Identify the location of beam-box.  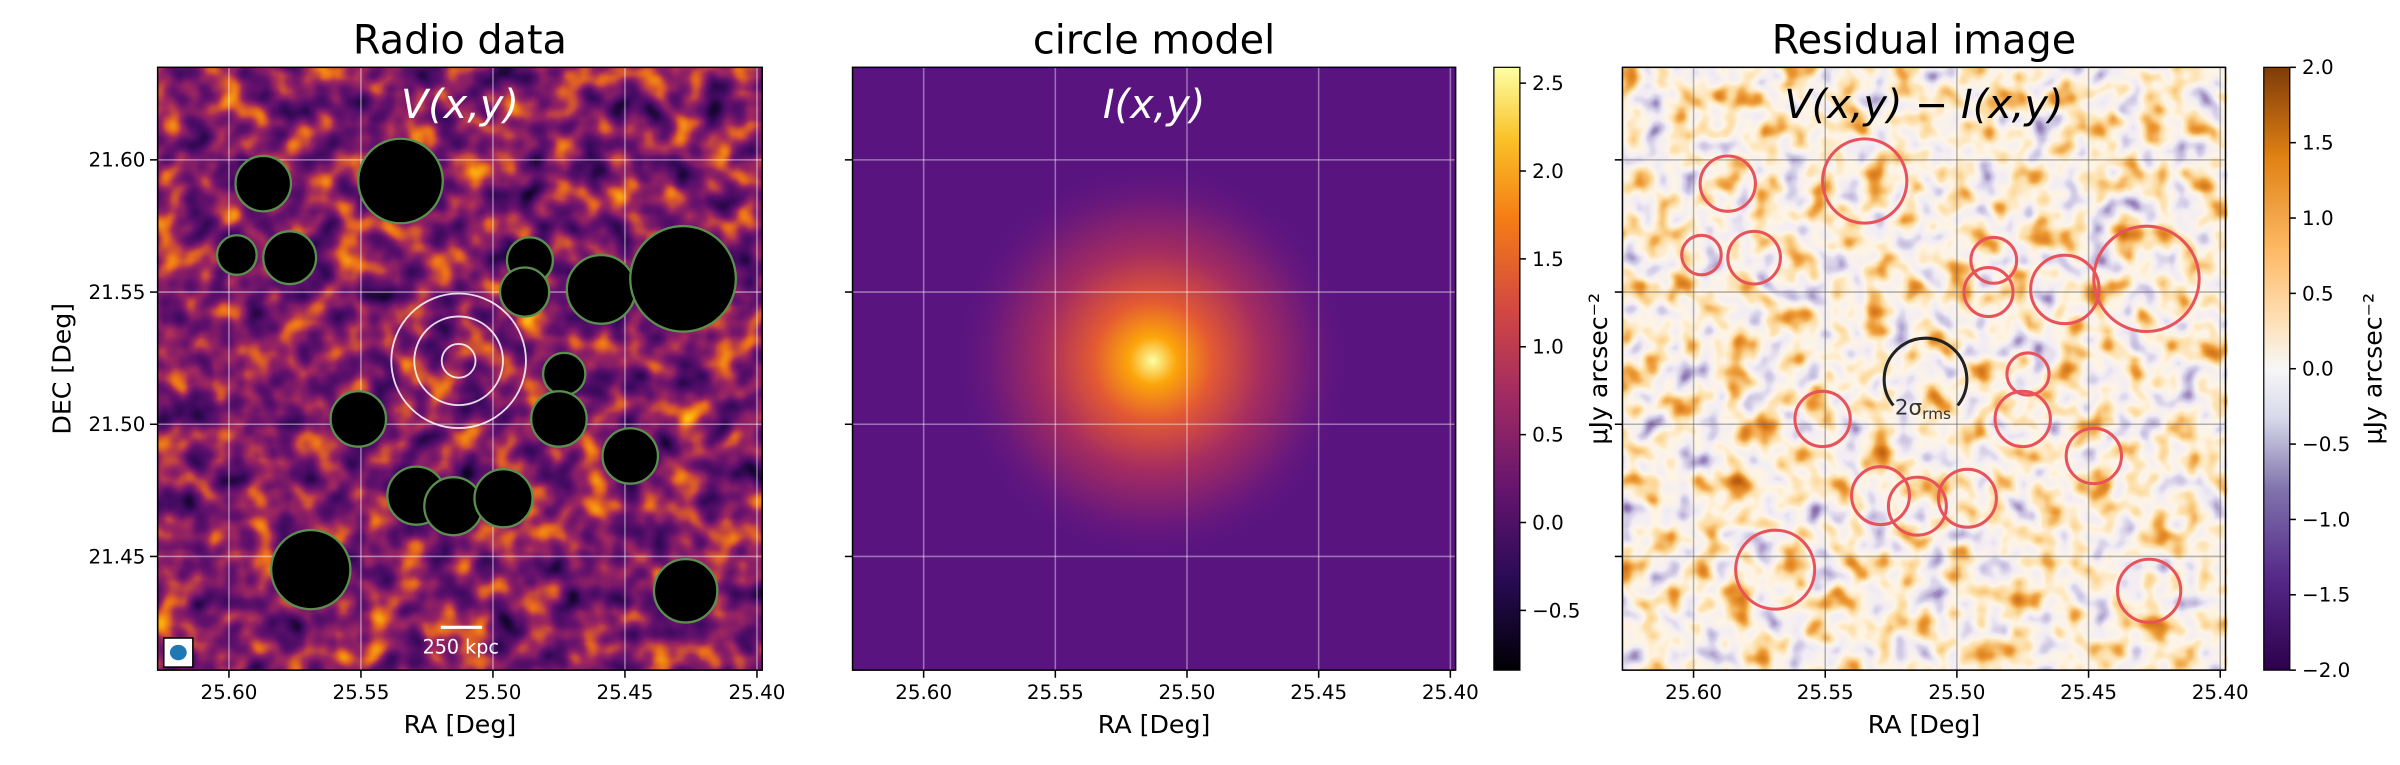
(178, 652).